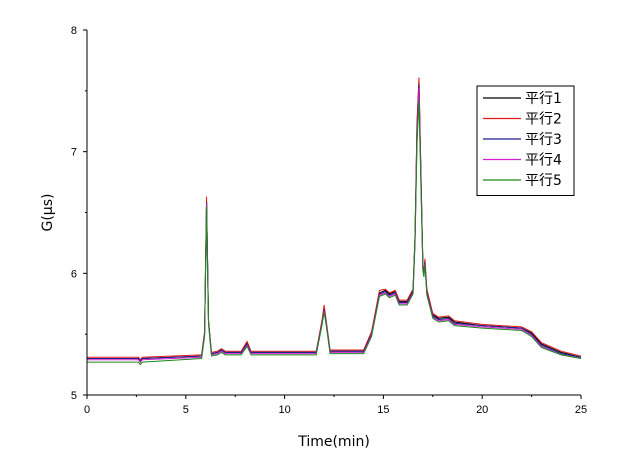 This screenshot has width=631, height=475. I want to click on legend-box, so click(525, 140).